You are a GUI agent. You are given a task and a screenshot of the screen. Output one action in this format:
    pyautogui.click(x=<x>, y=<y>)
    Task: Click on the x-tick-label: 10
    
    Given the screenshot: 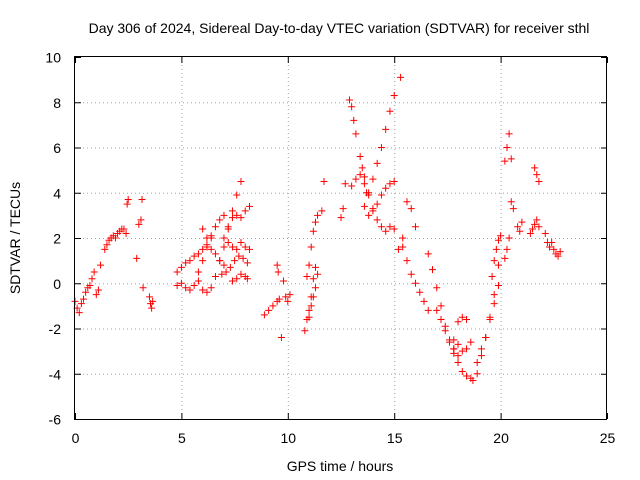 What is the action you would take?
    pyautogui.click(x=289, y=438)
    